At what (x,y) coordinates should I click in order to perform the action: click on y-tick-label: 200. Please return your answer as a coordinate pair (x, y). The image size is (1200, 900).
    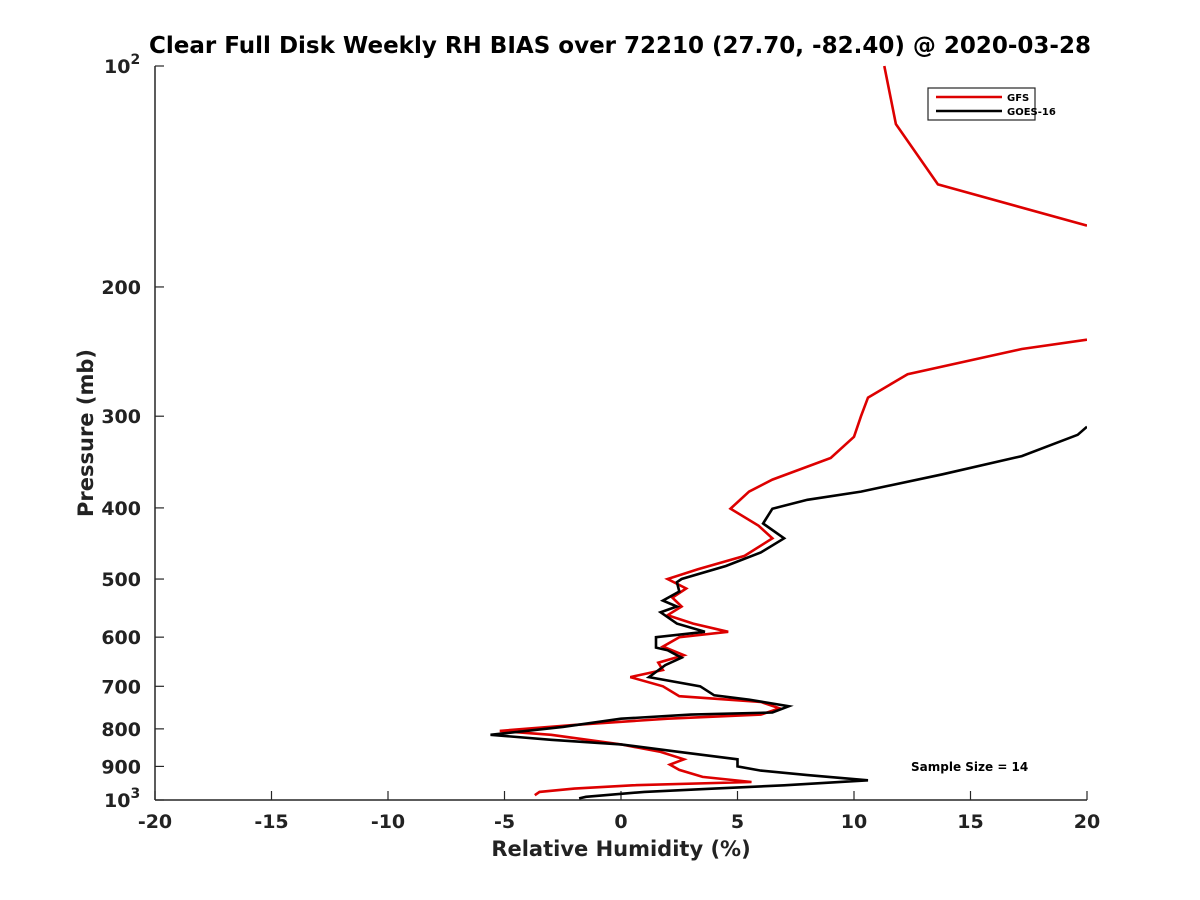
    Looking at the image, I should click on (121, 288).